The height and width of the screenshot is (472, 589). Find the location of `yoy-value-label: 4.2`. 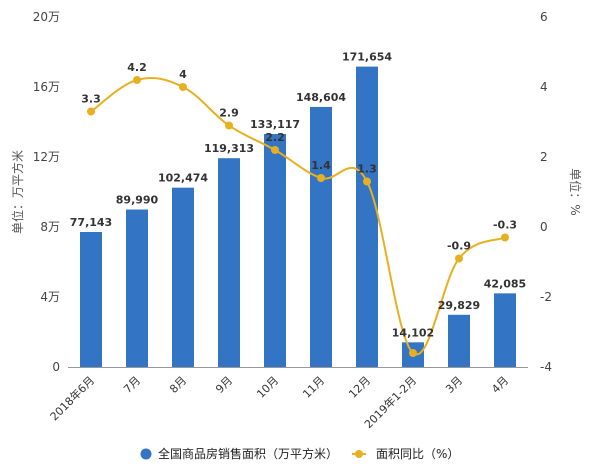

yoy-value-label: 4.2 is located at coordinates (137, 67).